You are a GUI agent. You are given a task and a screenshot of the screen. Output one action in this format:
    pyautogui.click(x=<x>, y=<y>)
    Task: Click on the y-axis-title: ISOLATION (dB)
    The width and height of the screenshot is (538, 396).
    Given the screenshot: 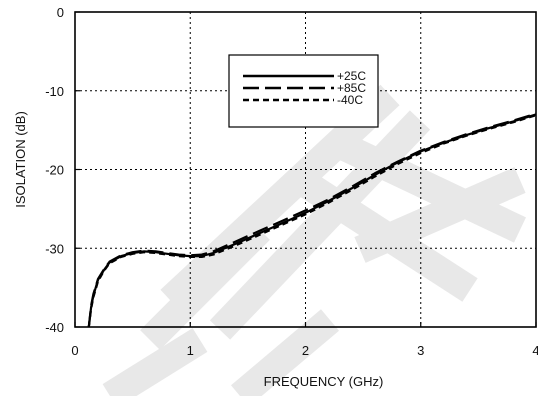 What is the action you would take?
    pyautogui.click(x=20, y=159)
    